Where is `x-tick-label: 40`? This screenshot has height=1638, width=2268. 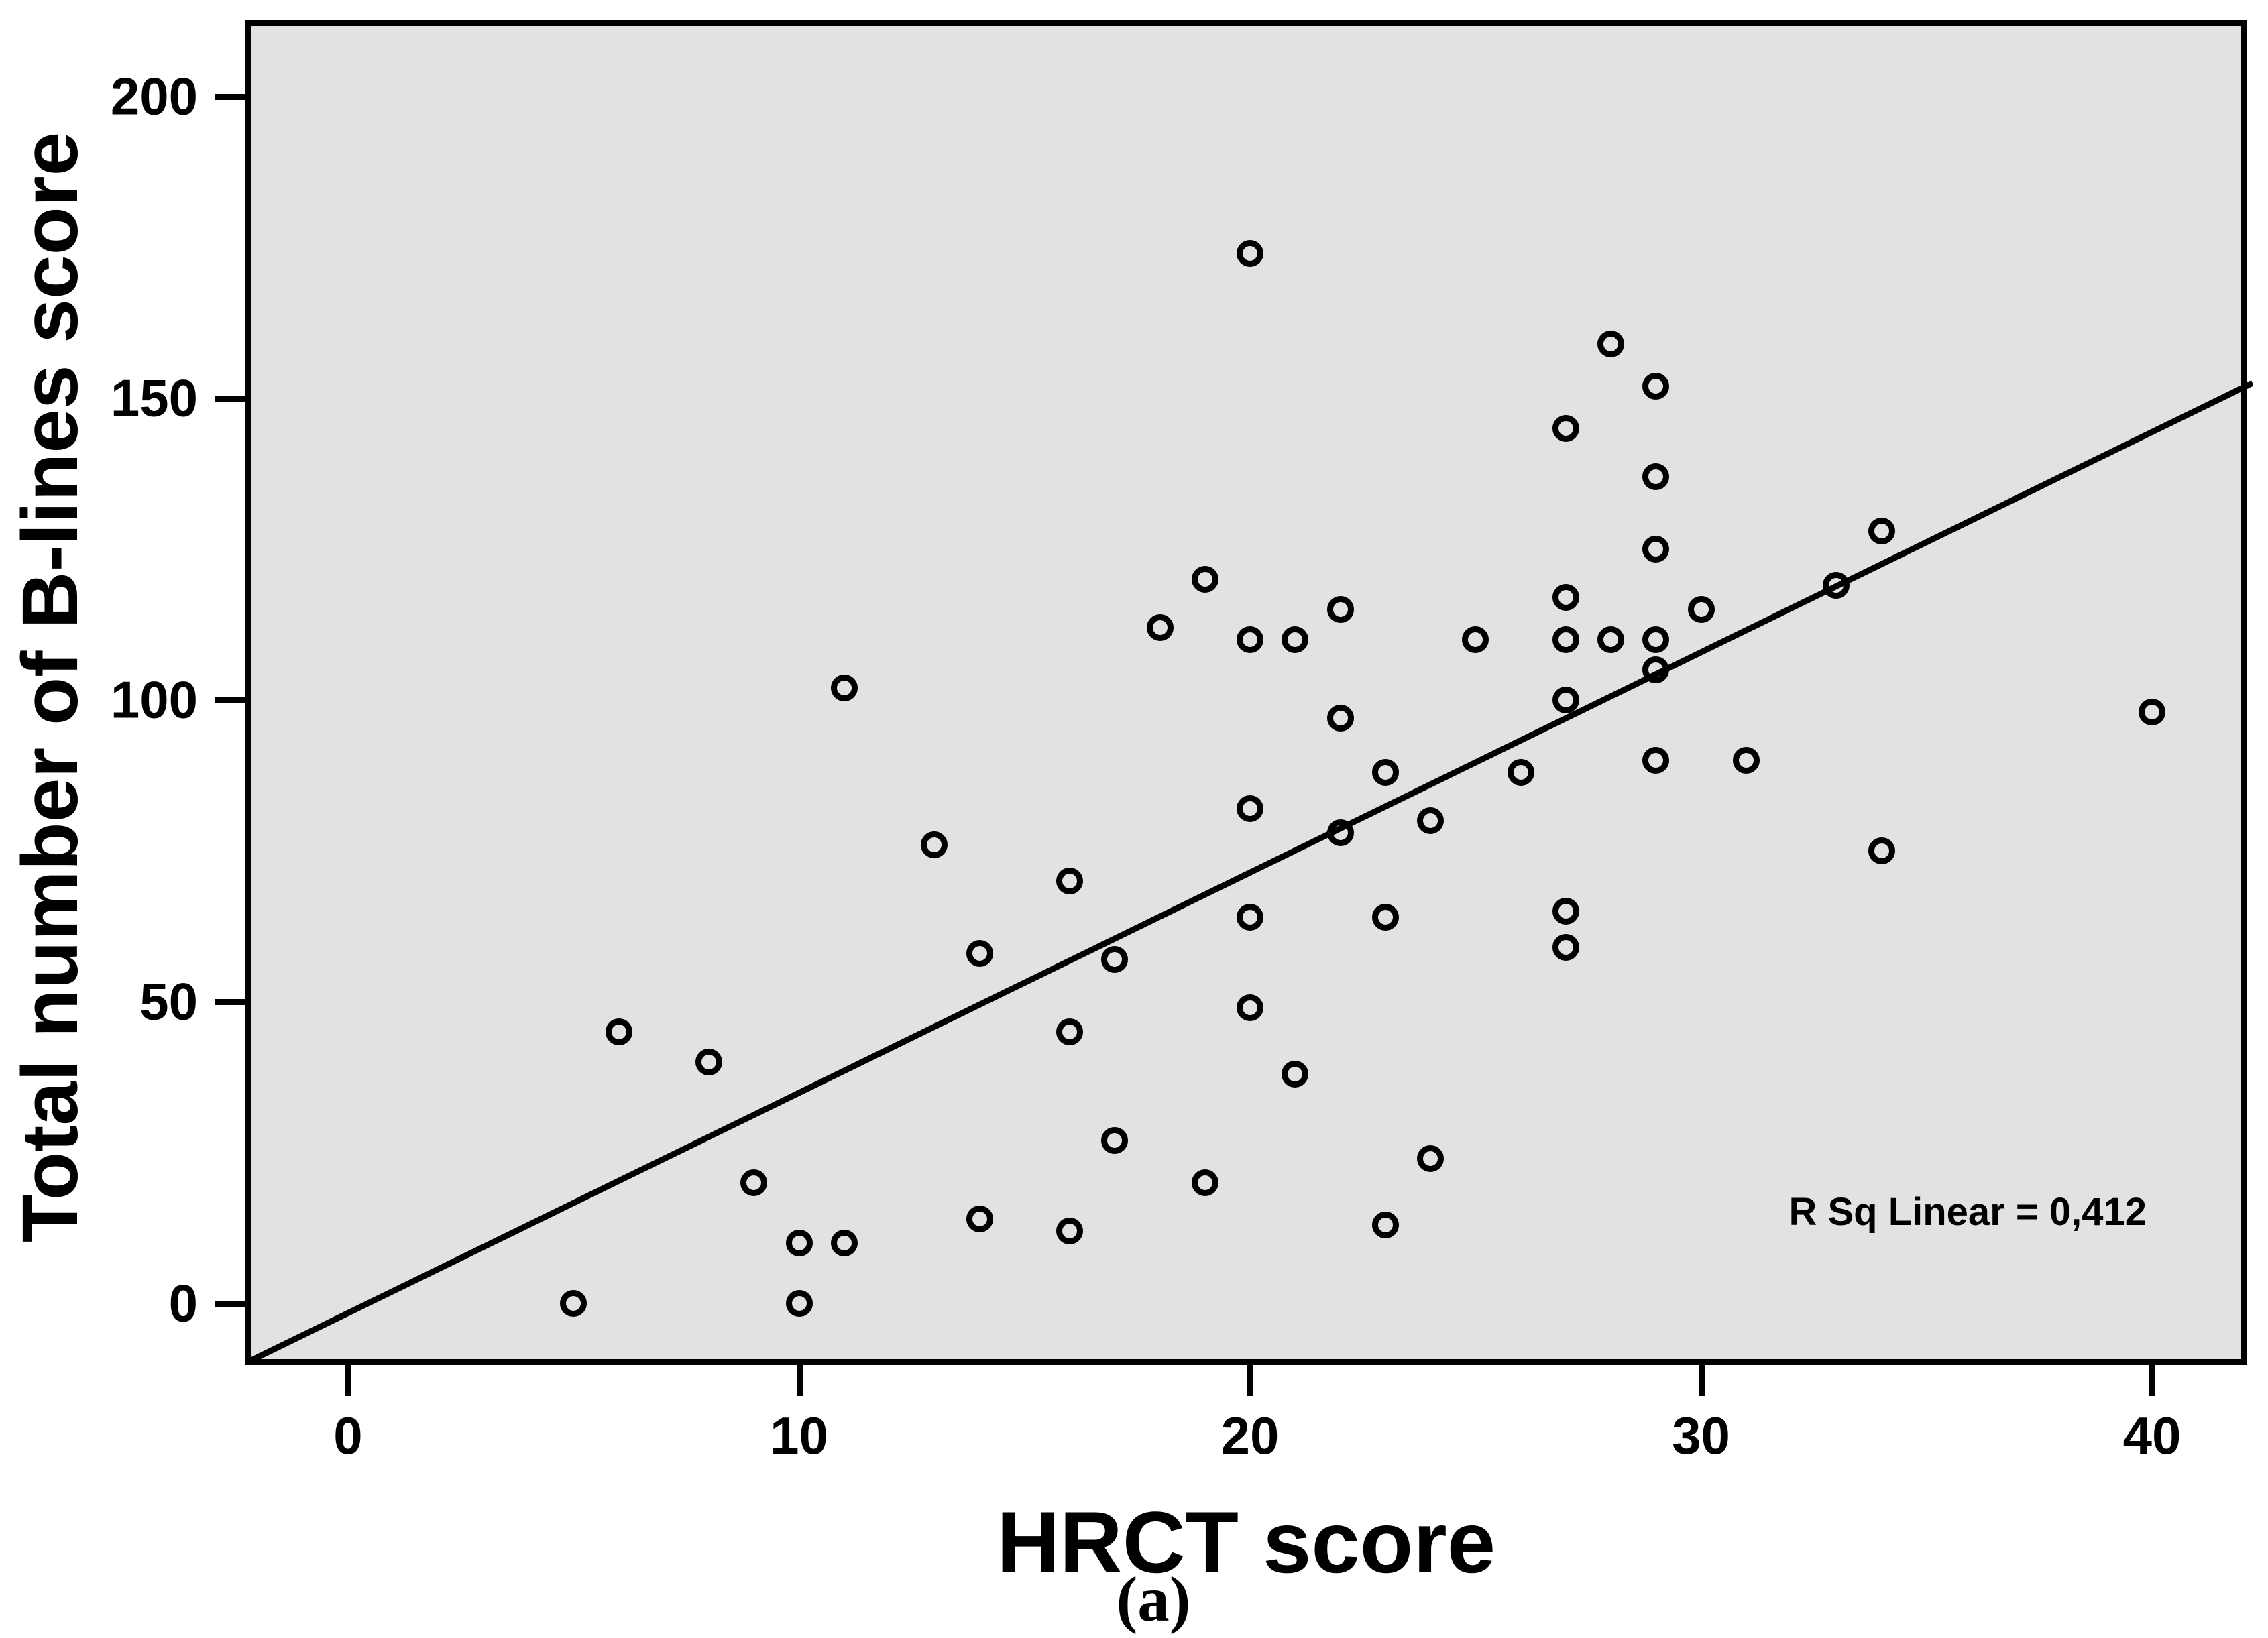
x-tick-label: 40 is located at coordinates (2151, 1435).